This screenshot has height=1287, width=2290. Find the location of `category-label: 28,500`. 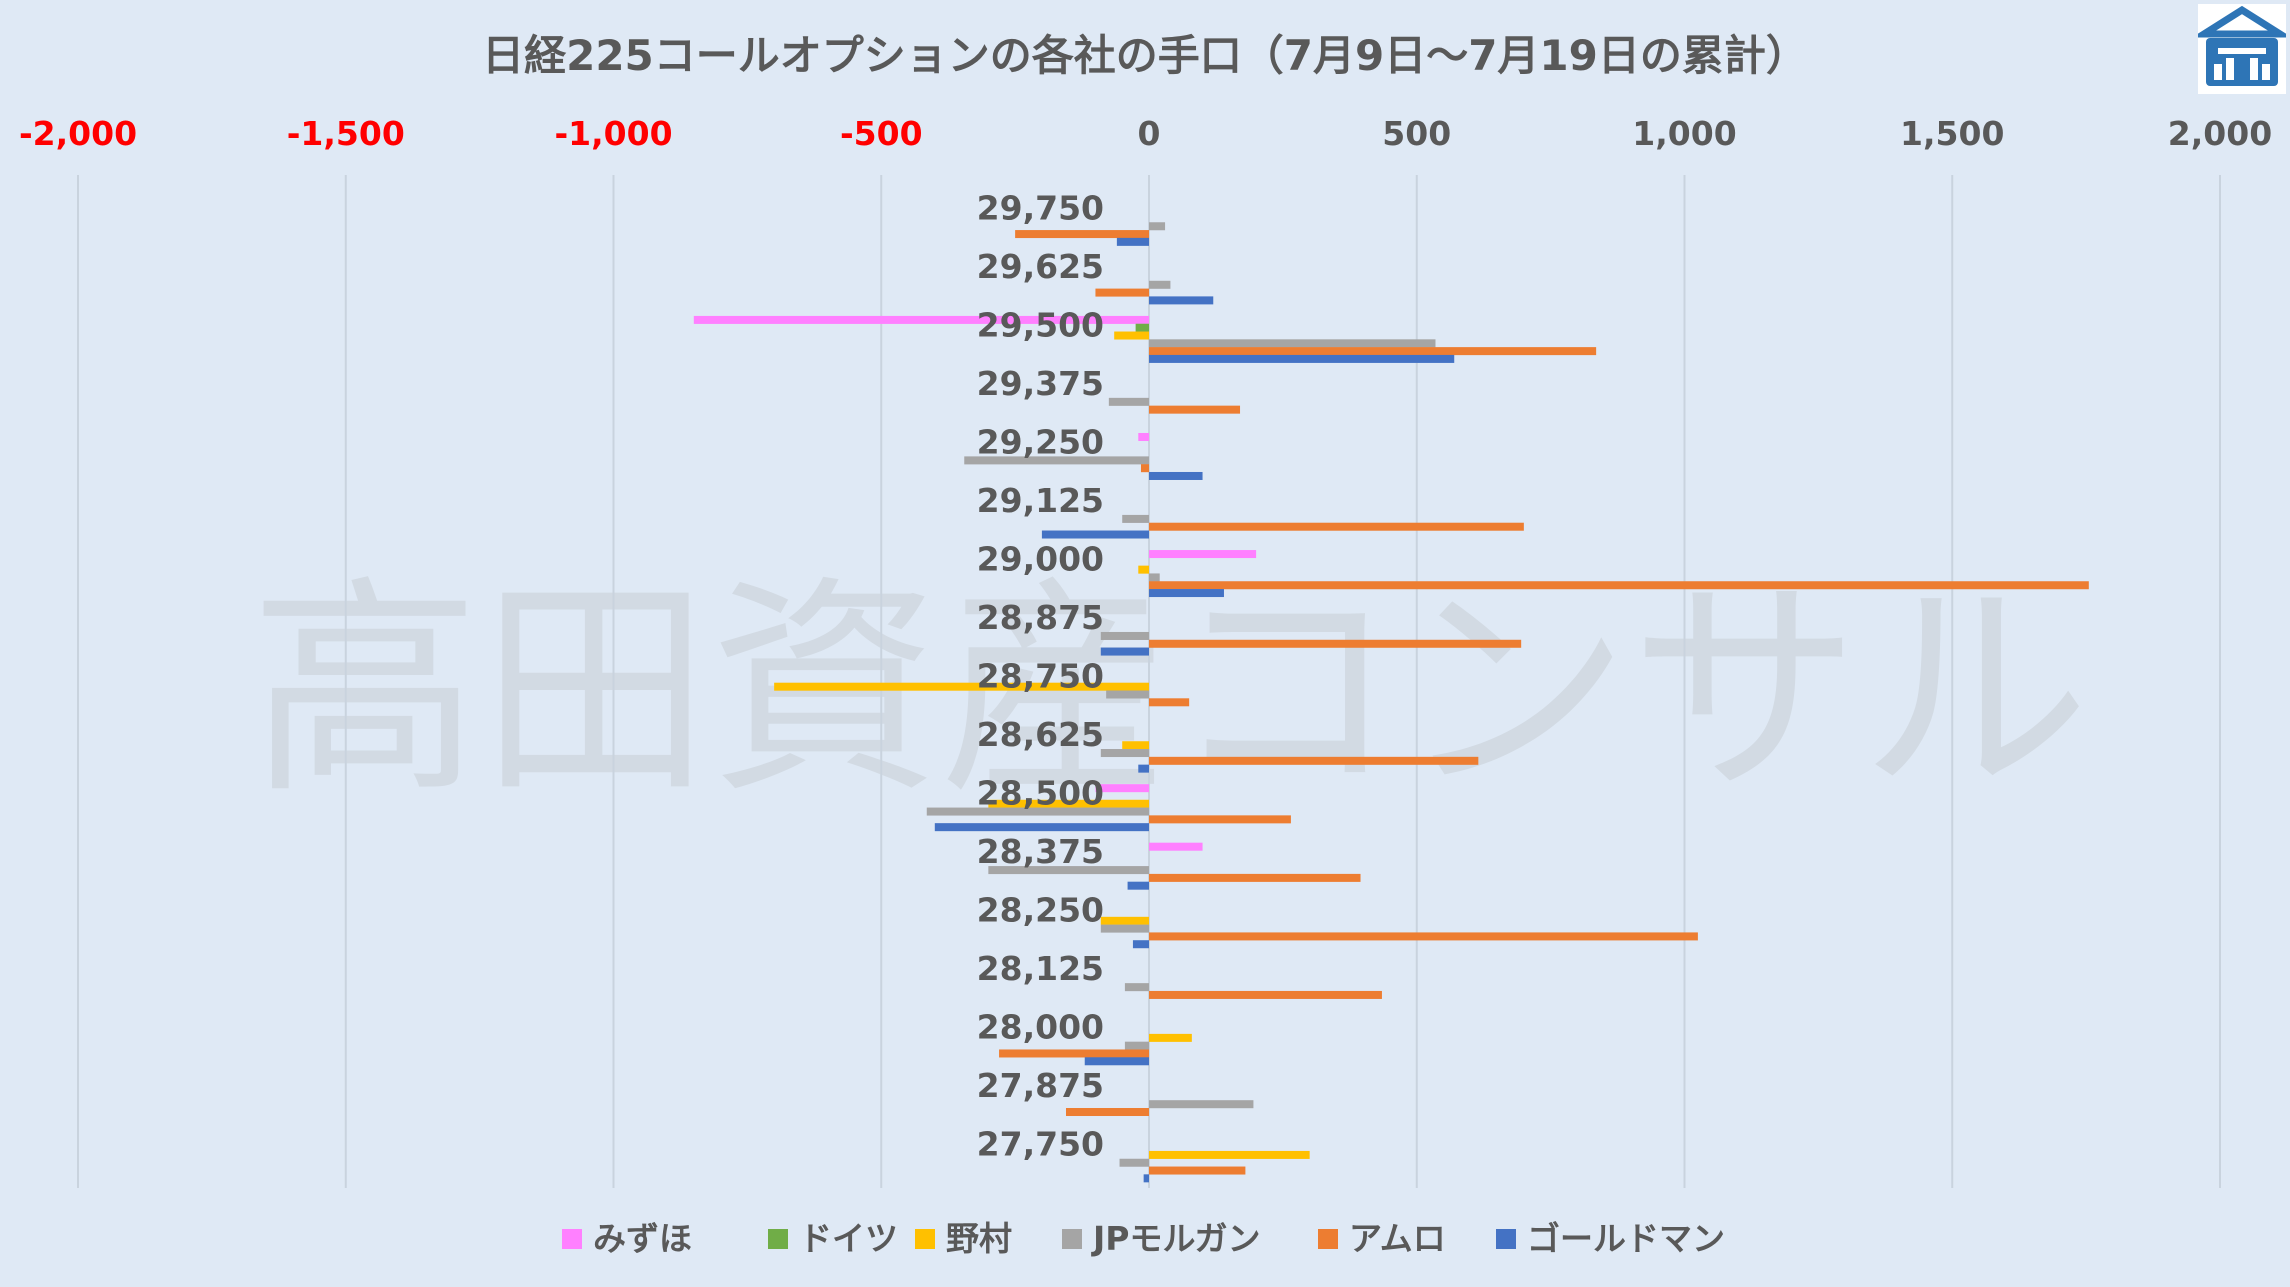

category-label: 28,500 is located at coordinates (1040, 793).